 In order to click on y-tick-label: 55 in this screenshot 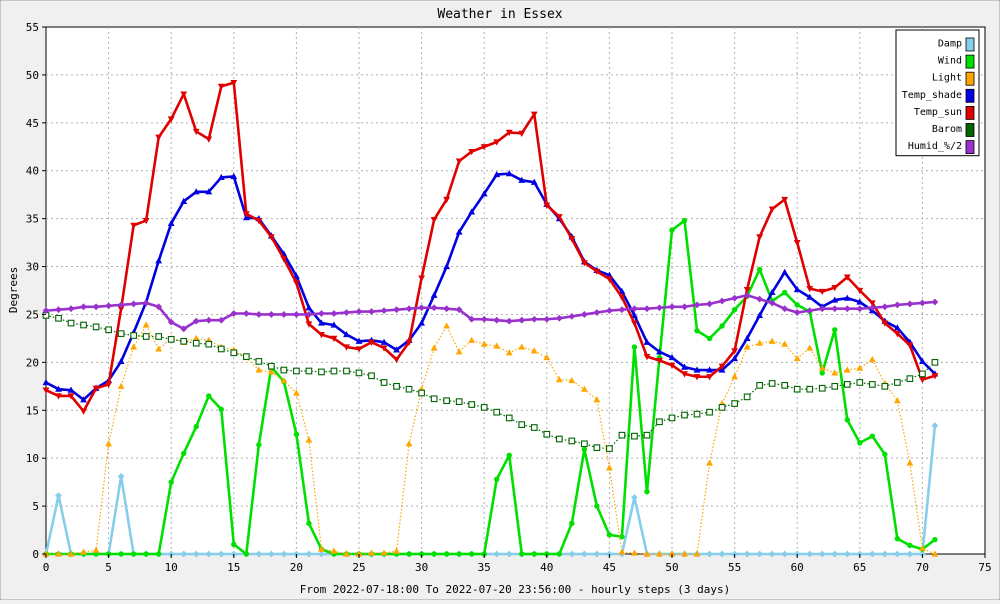, I will do `click(32, 27)`.